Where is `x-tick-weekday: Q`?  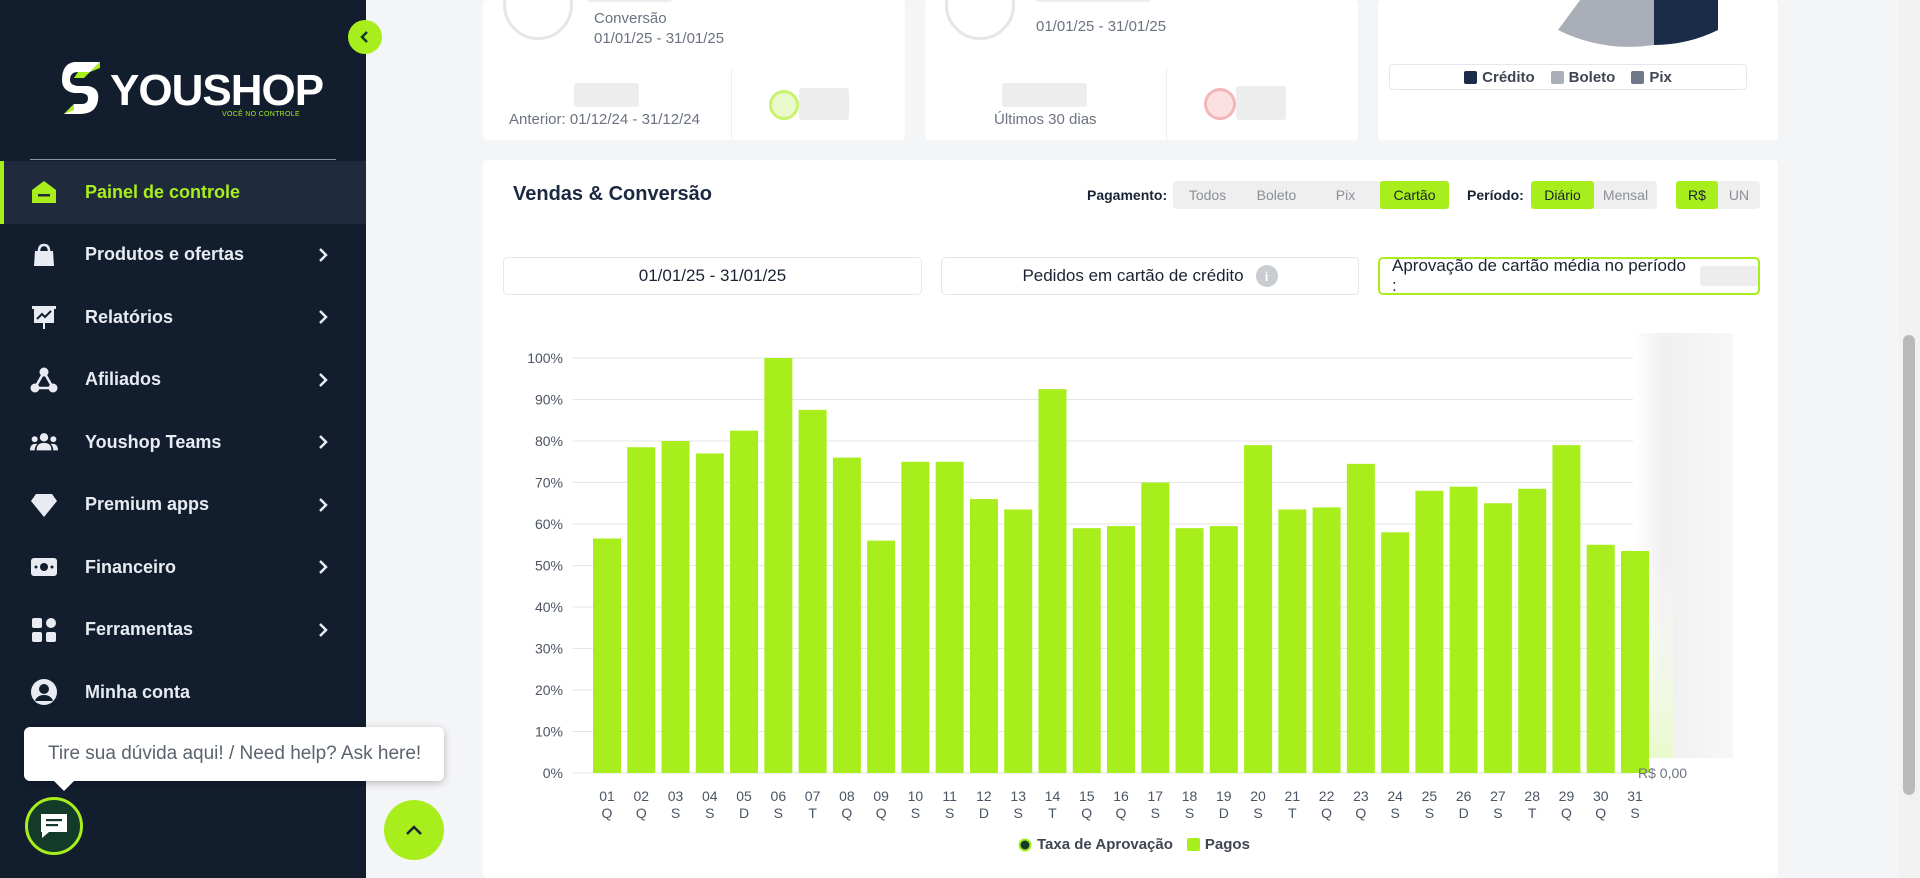
x-tick-weekday: Q is located at coordinates (1360, 813).